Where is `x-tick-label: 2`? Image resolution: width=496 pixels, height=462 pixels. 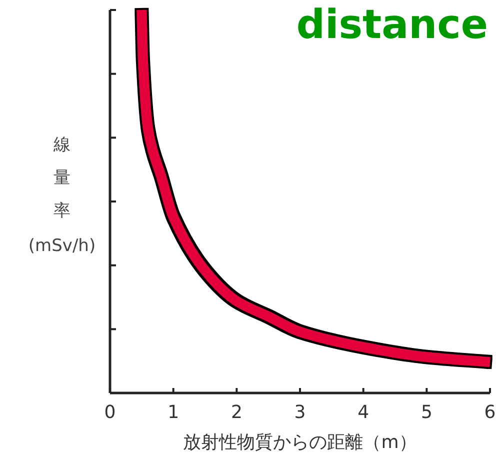
x-tick-label: 2 is located at coordinates (236, 412).